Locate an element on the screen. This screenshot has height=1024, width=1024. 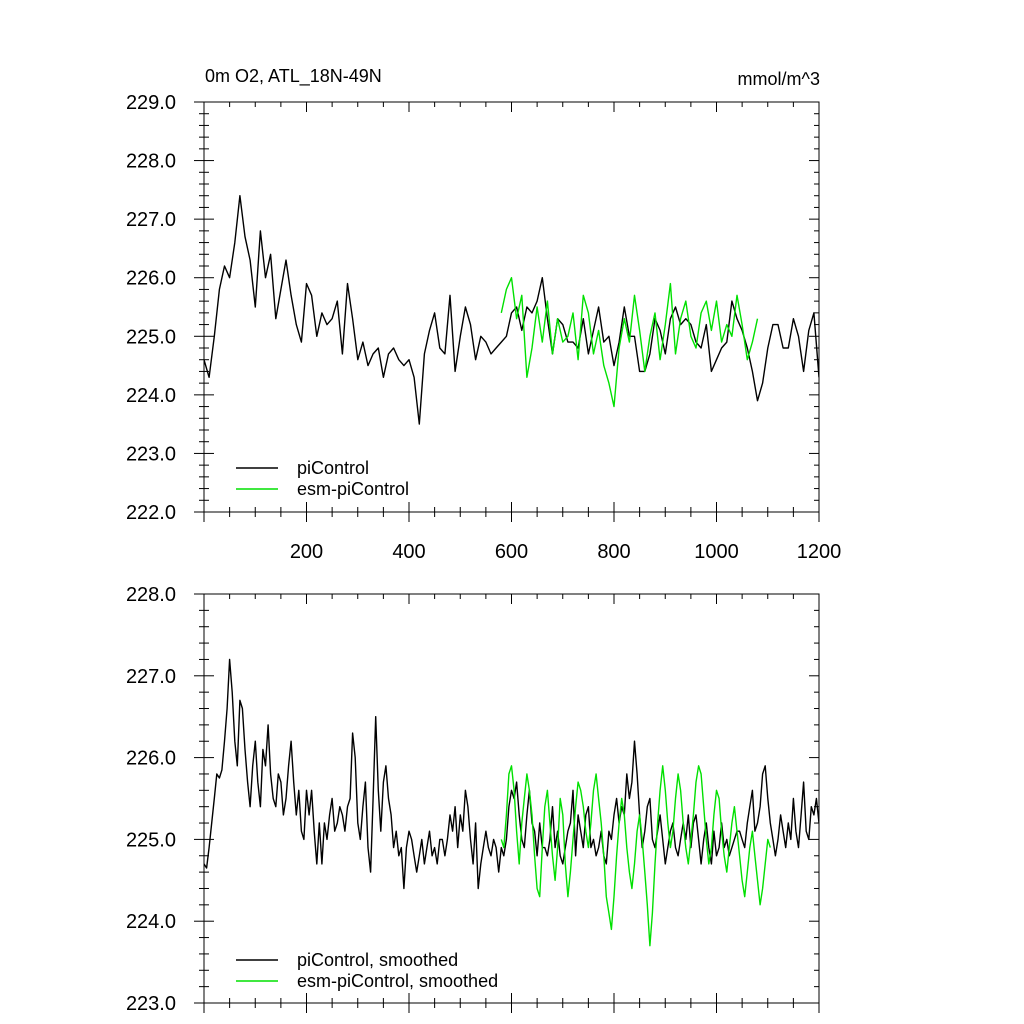
units-label: mmol/m^3 is located at coordinates (779, 79).